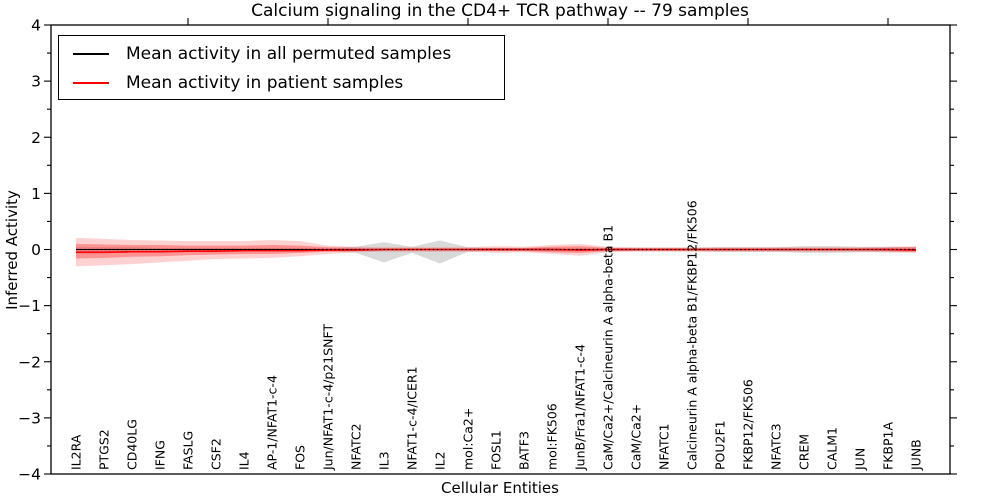  What do you see at coordinates (36, 138) in the screenshot?
I see `y-tick-label: 2` at bounding box center [36, 138].